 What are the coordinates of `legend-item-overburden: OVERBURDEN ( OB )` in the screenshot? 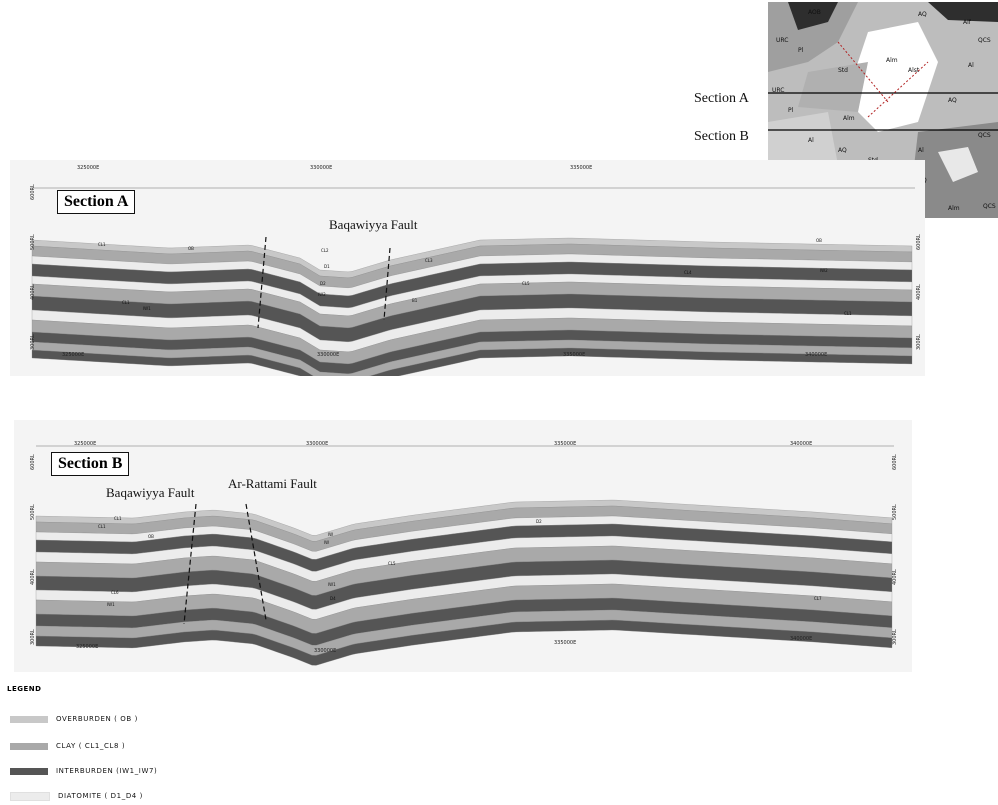 It's located at (74, 719).